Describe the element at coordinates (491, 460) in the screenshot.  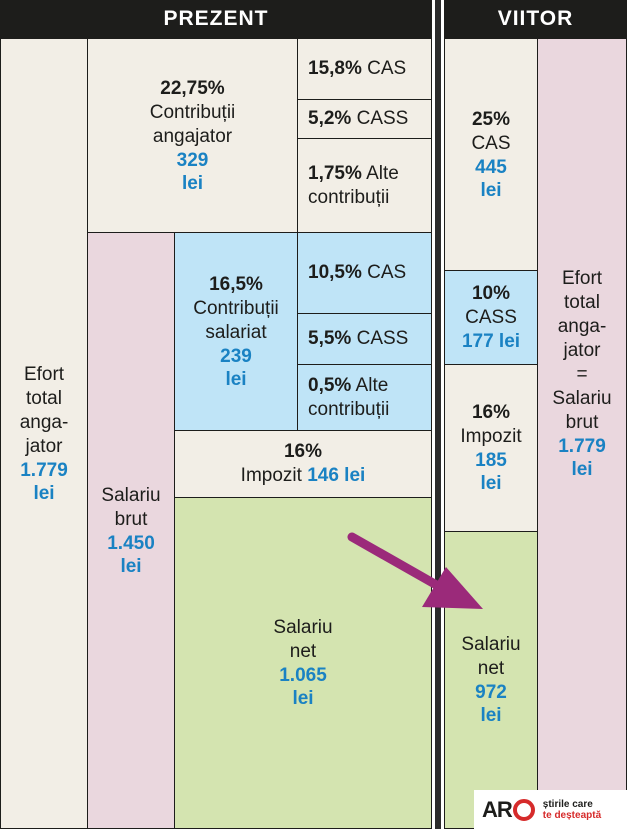
I see `future-tax-value: 185` at that location.